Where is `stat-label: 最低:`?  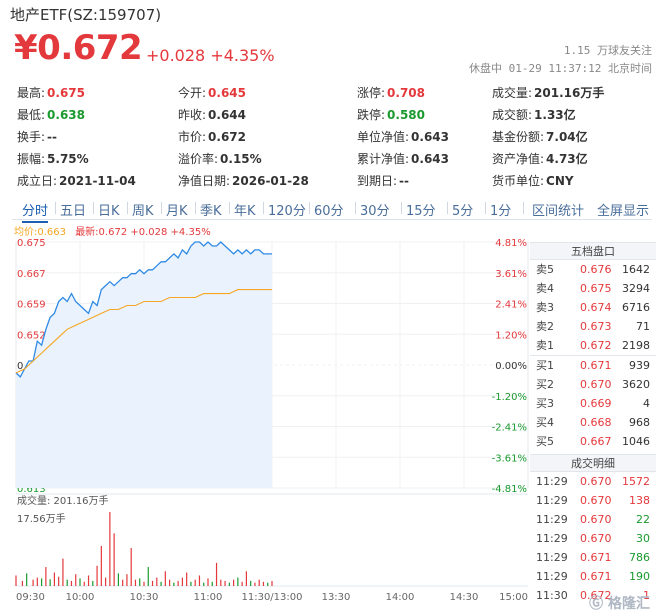 stat-label: 最低: is located at coordinates (31, 115).